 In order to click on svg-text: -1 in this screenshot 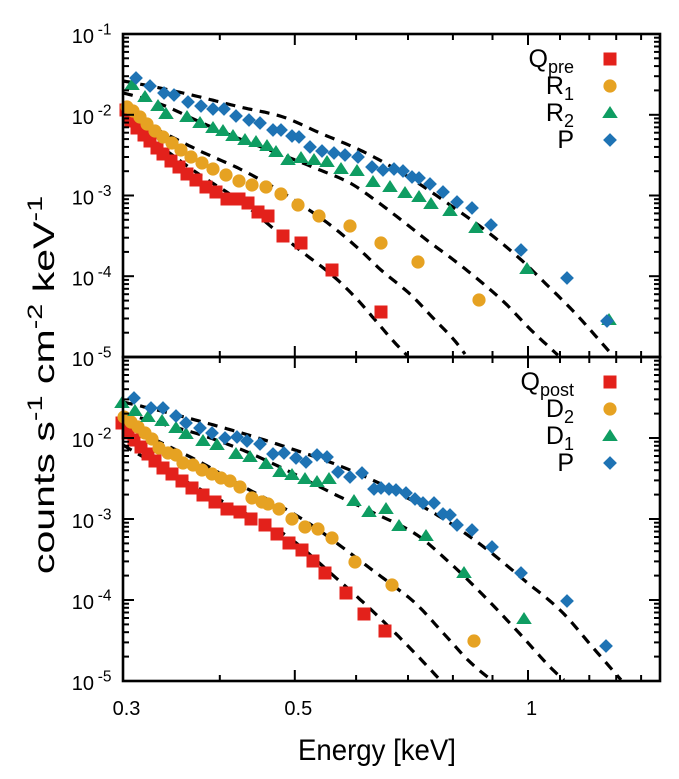, I will do `click(105, 30)`.